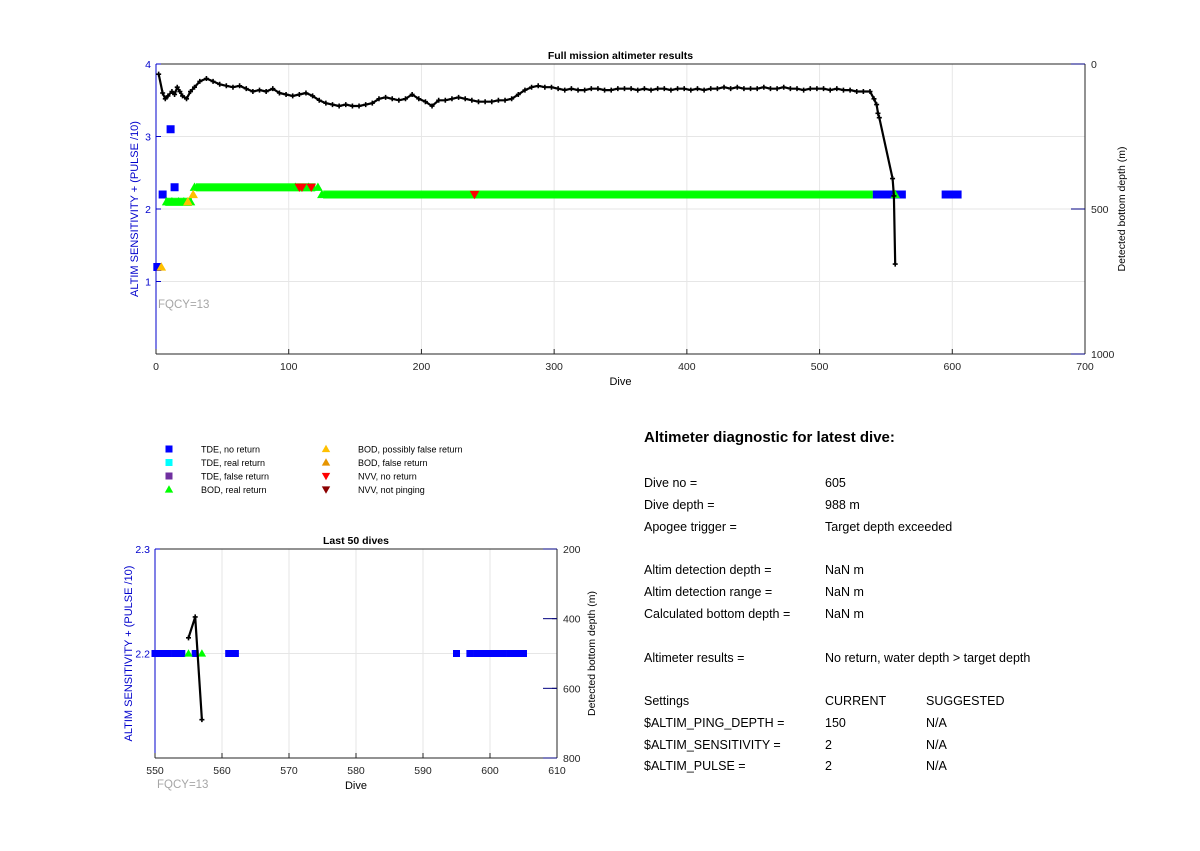 This screenshot has width=1200, height=851. I want to click on calculated-depth-value: NaN m, so click(844, 614).